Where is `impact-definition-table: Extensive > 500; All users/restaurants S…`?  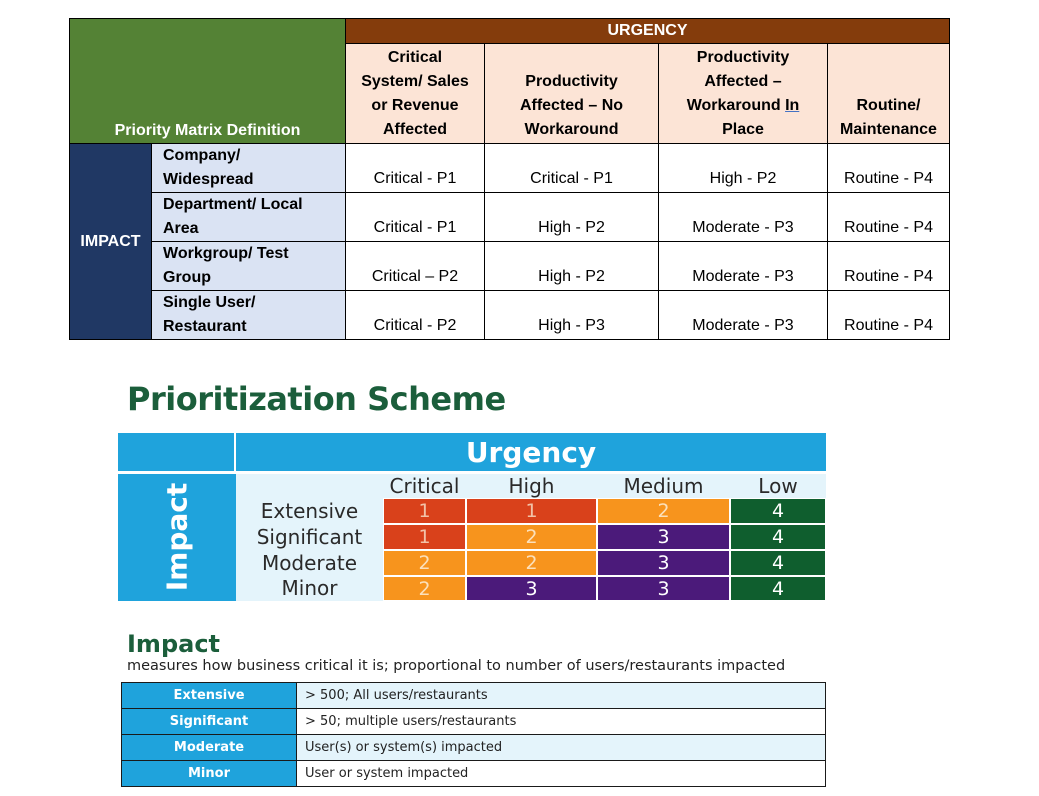 impact-definition-table: Extensive > 500; All users/restaurants S… is located at coordinates (473, 734).